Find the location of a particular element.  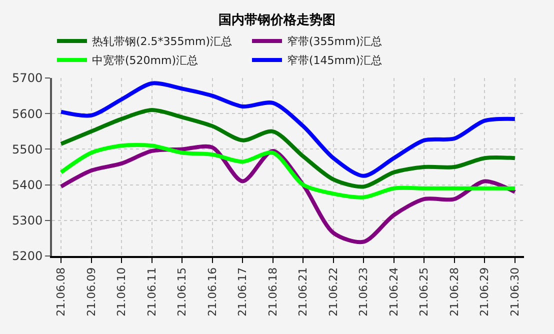

y-tick-label: 5400 is located at coordinates (27, 185).